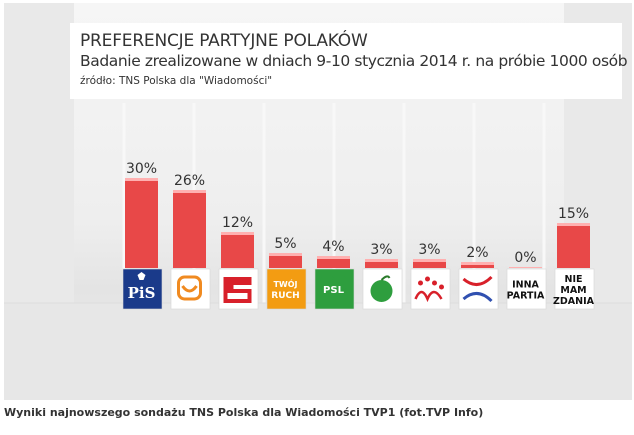 The image size is (634, 435). What do you see at coordinates (189, 181) in the screenshot?
I see `value-label-1: 26%` at bounding box center [189, 181].